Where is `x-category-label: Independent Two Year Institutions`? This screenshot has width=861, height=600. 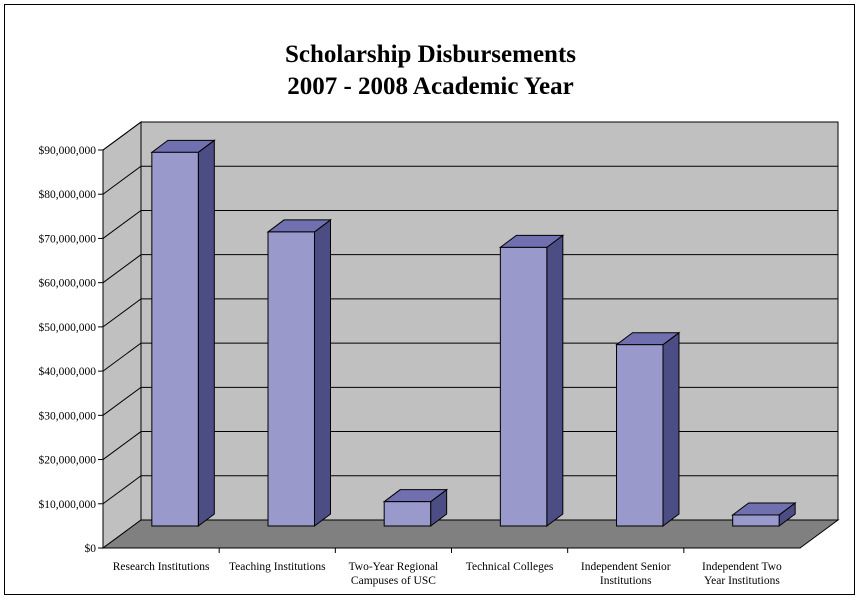
x-category-label: Independent Two Year Institutions is located at coordinates (742, 574).